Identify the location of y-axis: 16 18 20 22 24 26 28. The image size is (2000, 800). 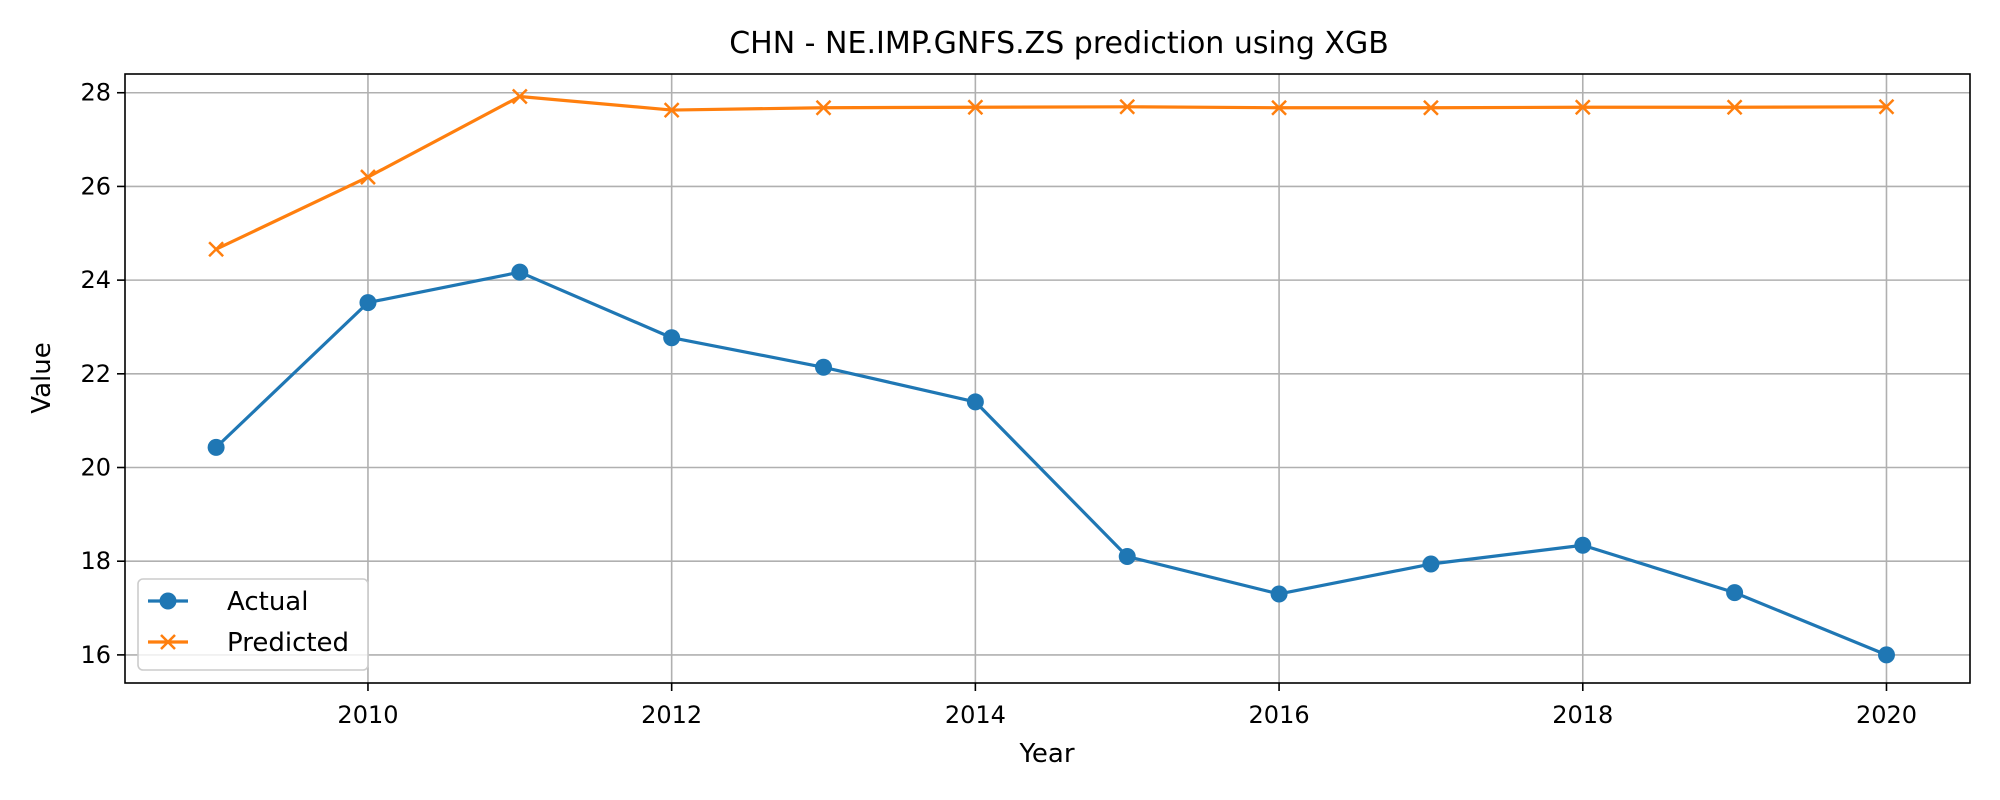
(102, 374).